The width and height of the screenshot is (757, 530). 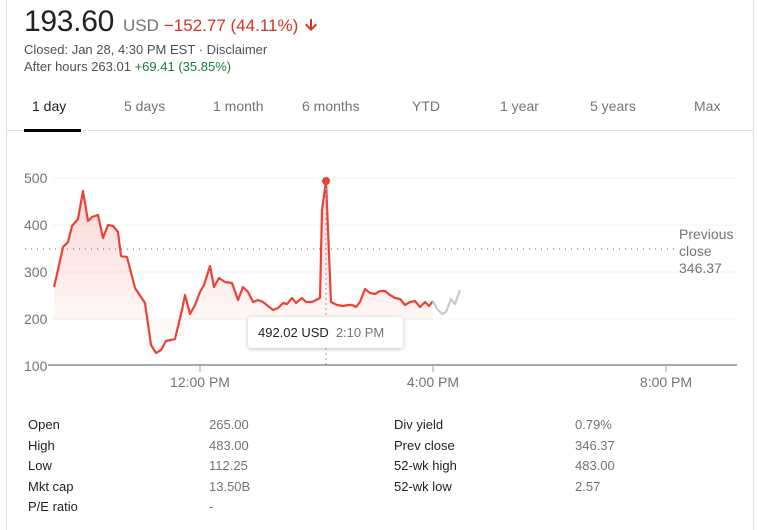 I want to click on svg-text: 500, so click(x=36, y=178).